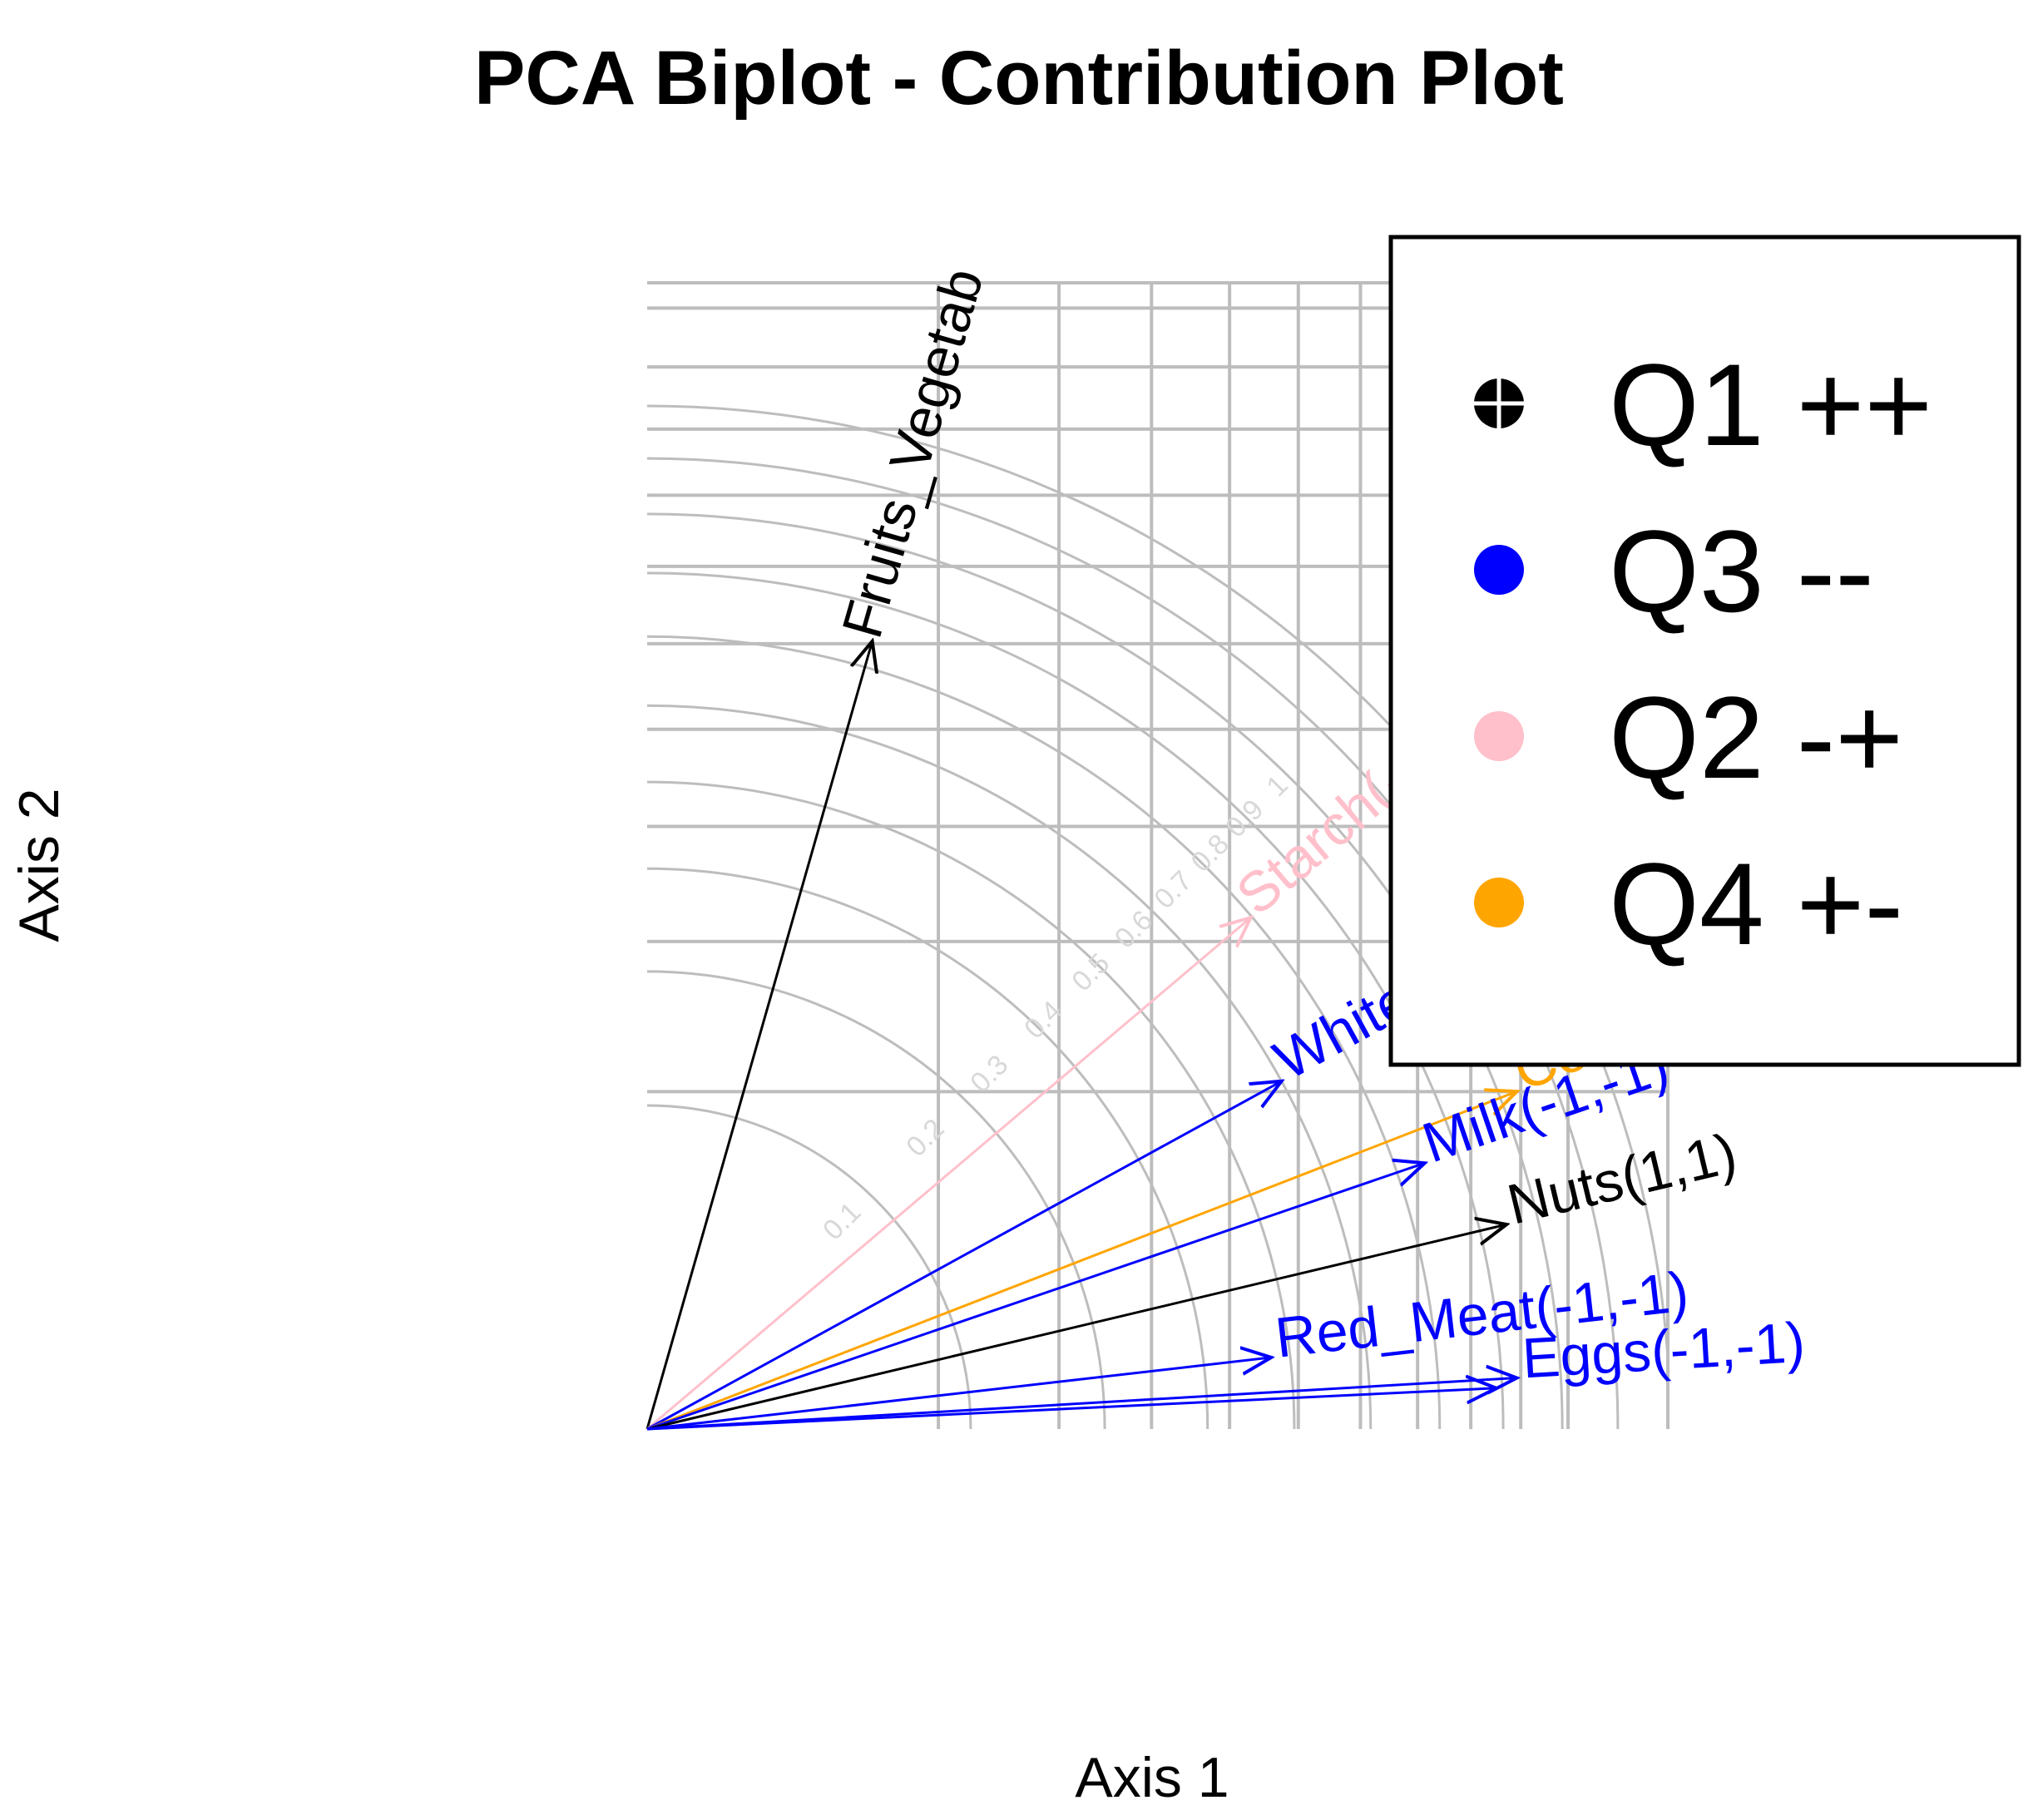  What do you see at coordinates (1741, 571) in the screenshot?
I see `legend-label: Q3 --` at bounding box center [1741, 571].